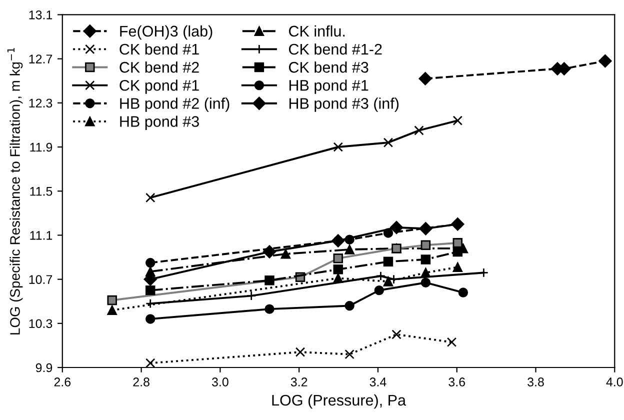 This screenshot has height=420, width=624. What do you see at coordinates (220, 382) in the screenshot?
I see `x-tick-label: 3.0` at bounding box center [220, 382].